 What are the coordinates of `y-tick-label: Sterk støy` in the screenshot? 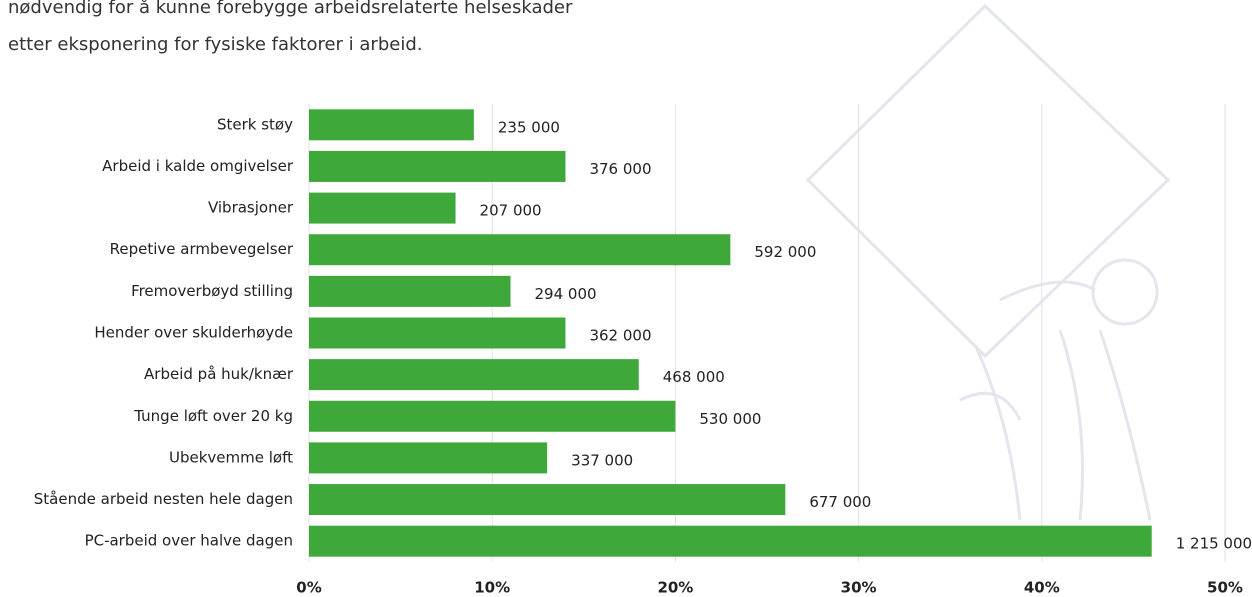 It's located at (255, 124).